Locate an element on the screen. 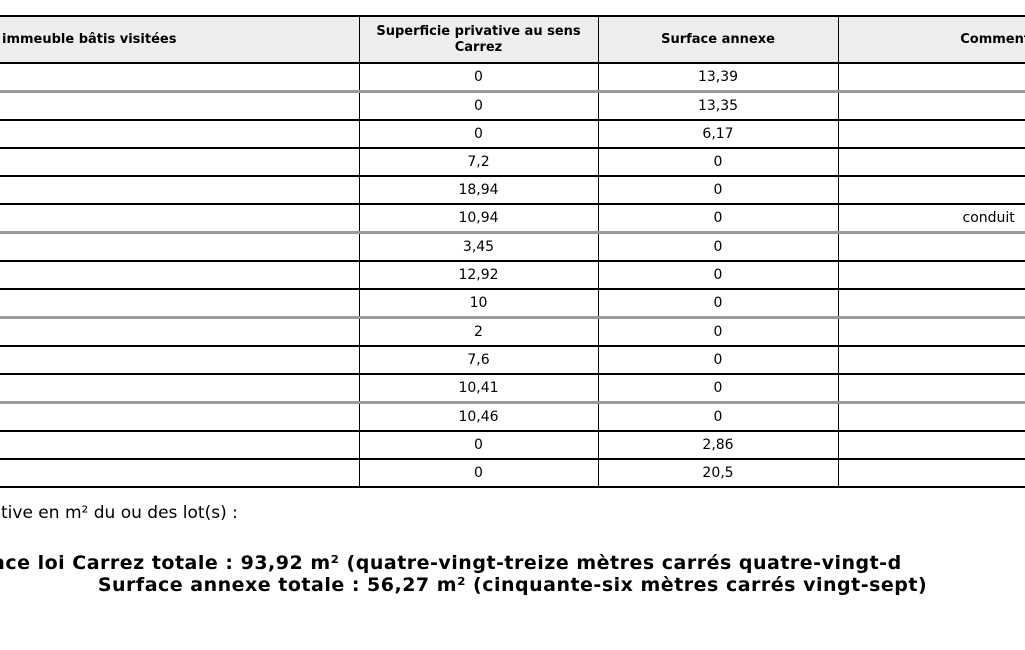 The width and height of the screenshot is (1025, 650). cell-annexe: 13,39 is located at coordinates (717, 78).